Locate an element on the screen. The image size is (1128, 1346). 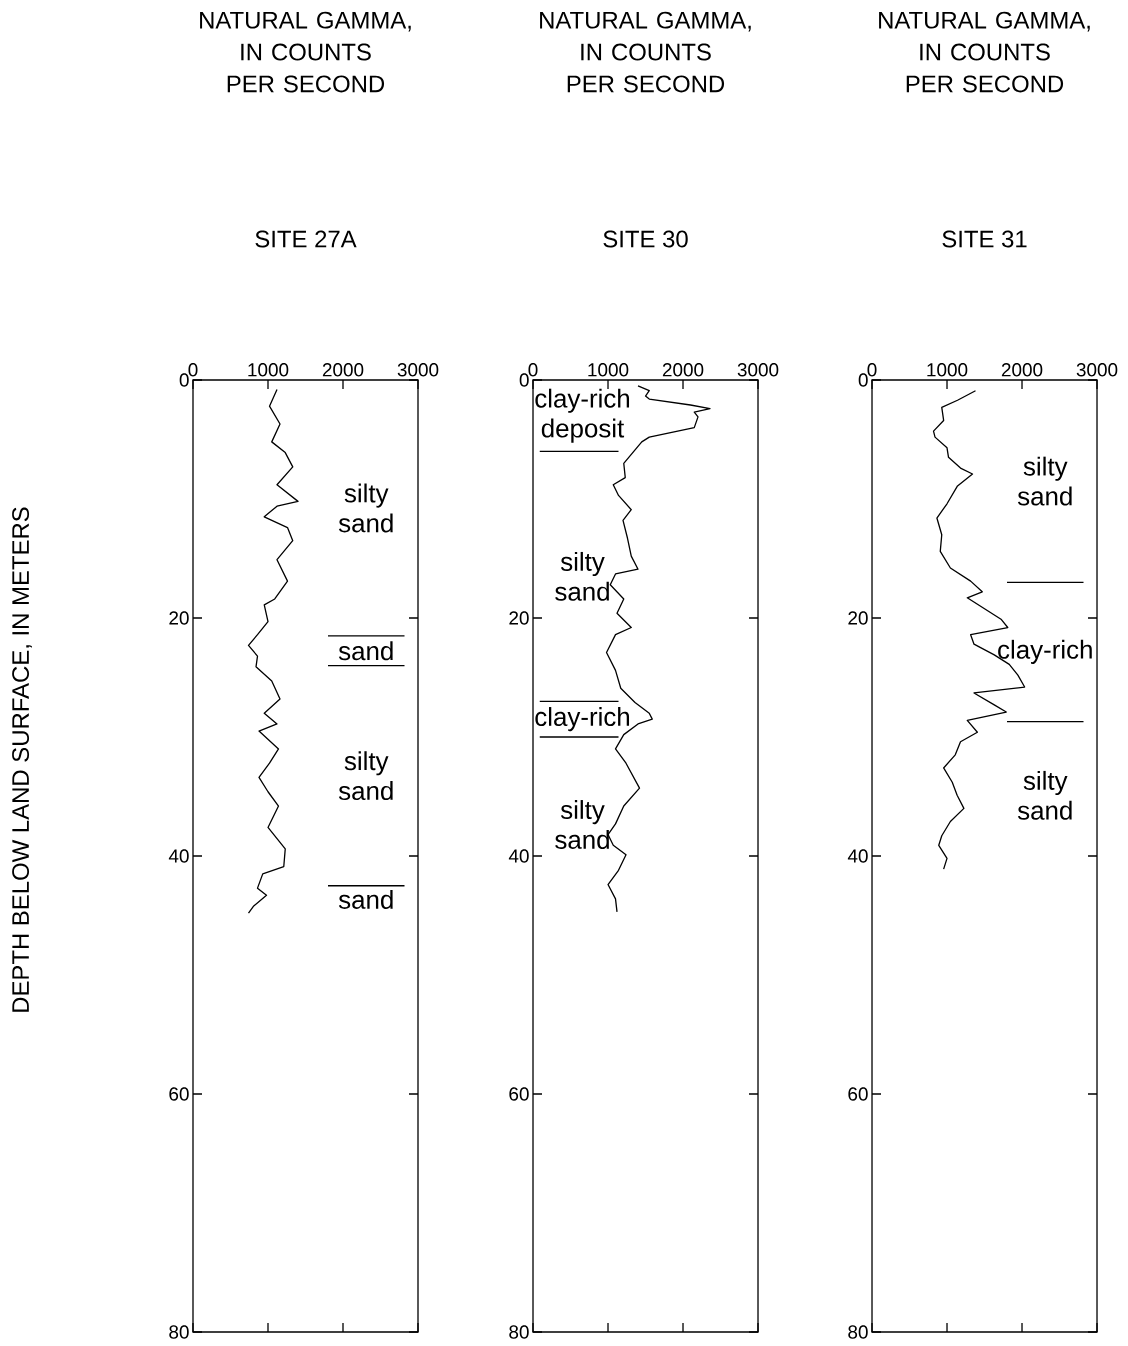
line-series is located at coordinates (273, 651).